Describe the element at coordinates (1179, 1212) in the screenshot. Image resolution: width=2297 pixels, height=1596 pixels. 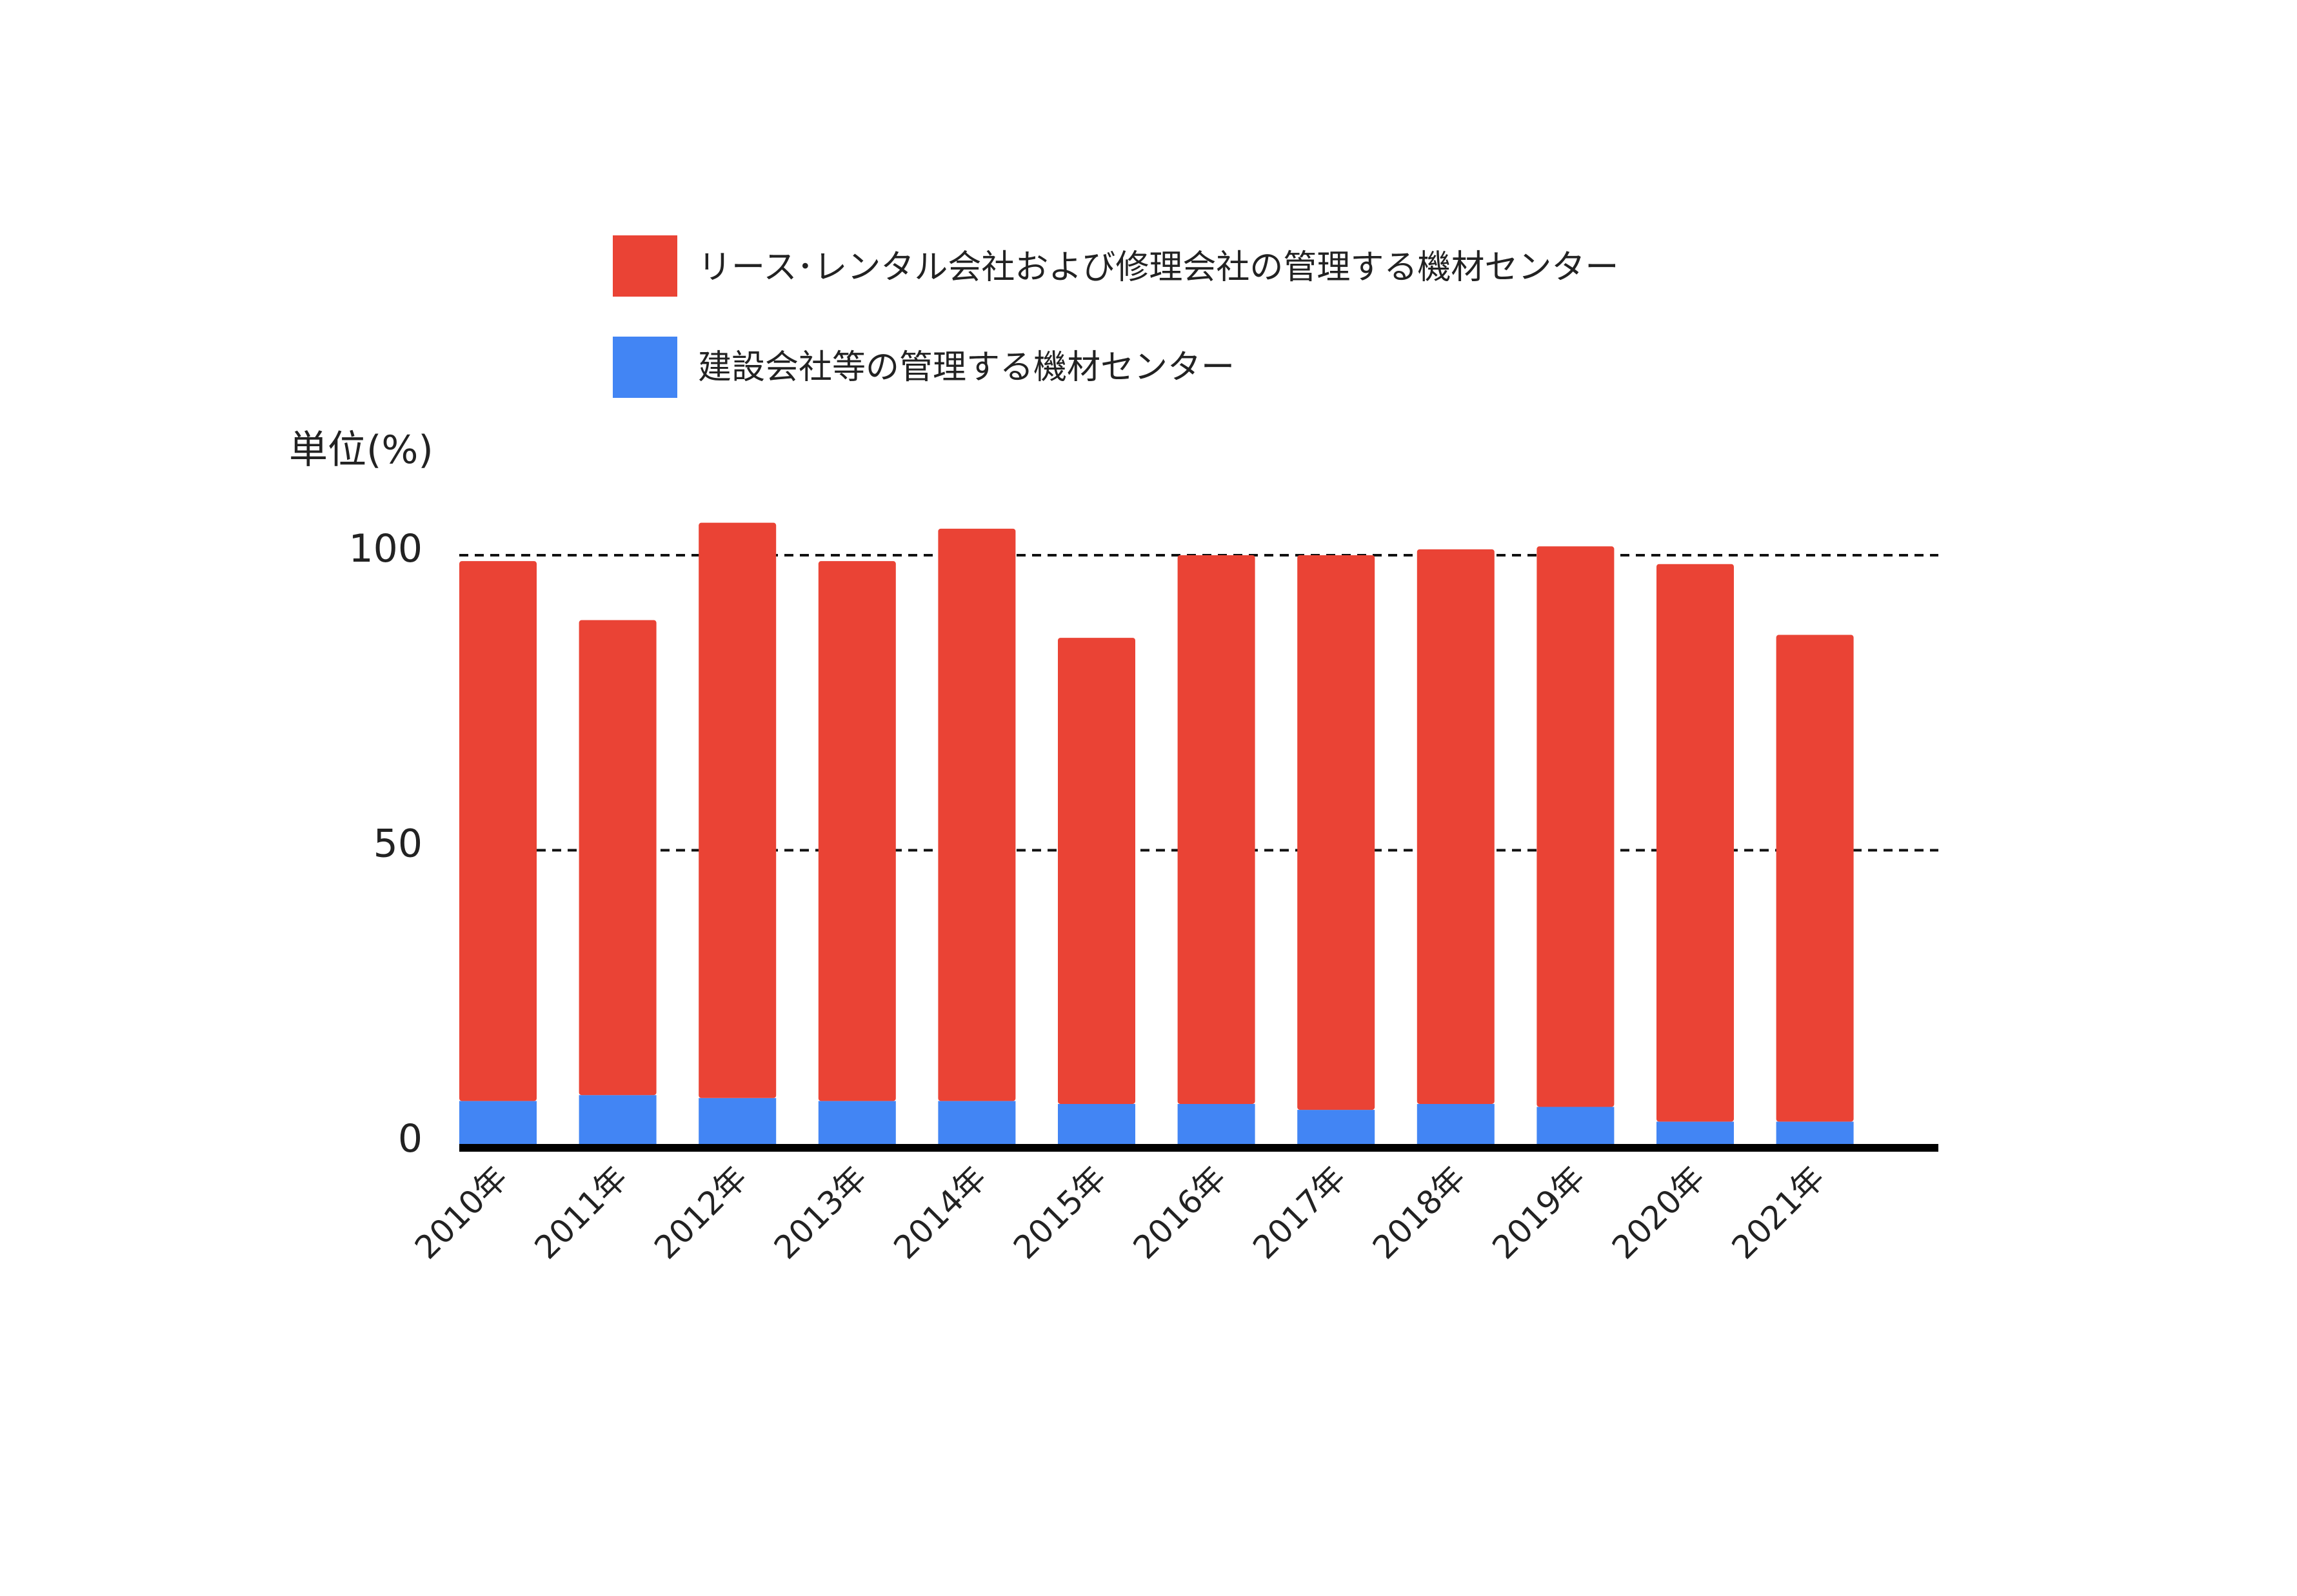
I see `x-tick-2016年: 2016年` at that location.